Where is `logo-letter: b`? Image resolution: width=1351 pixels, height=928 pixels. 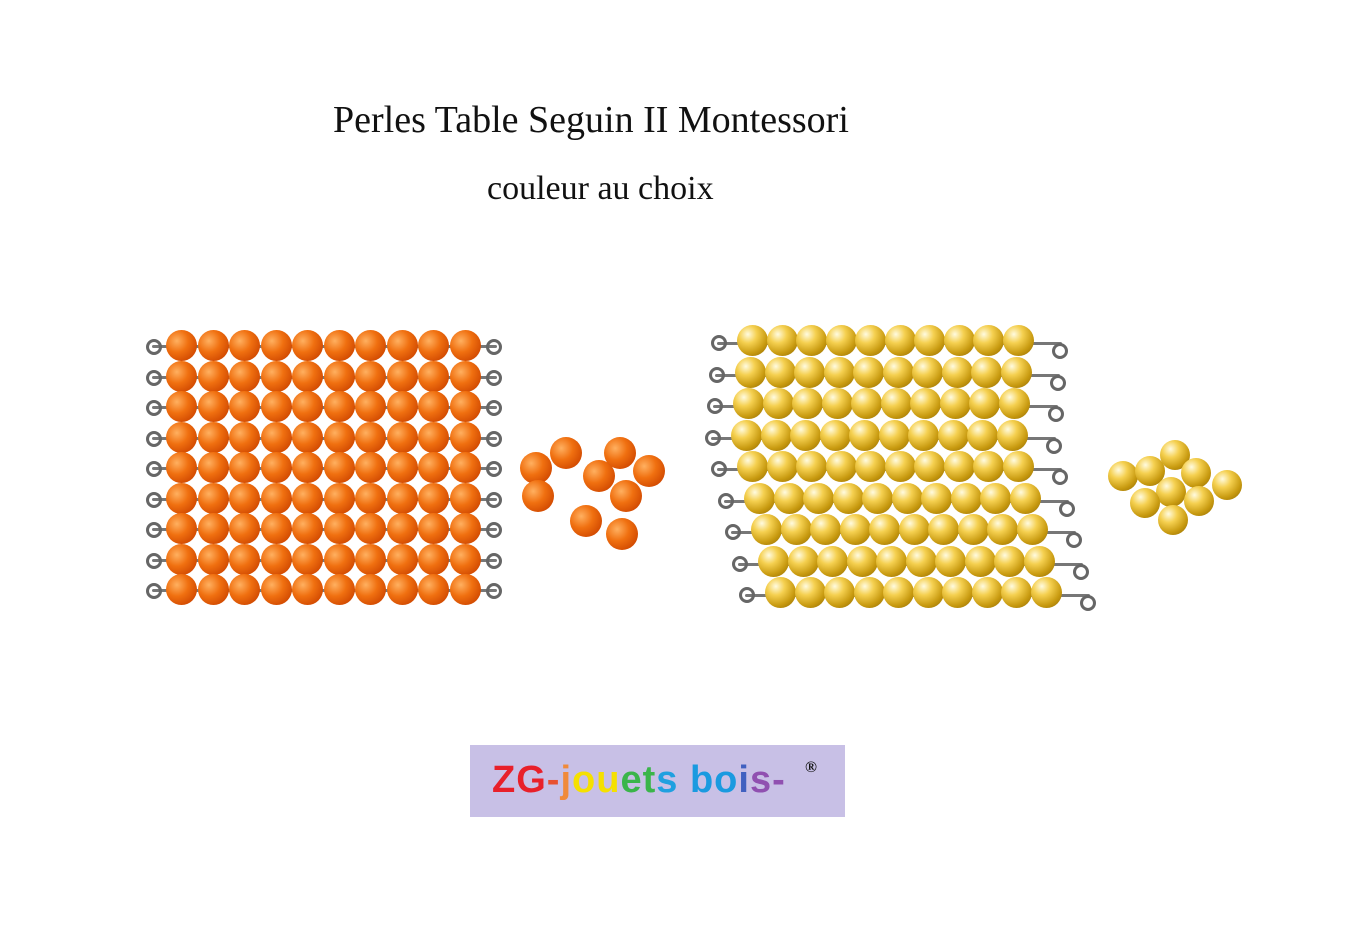 logo-letter: b is located at coordinates (702, 780).